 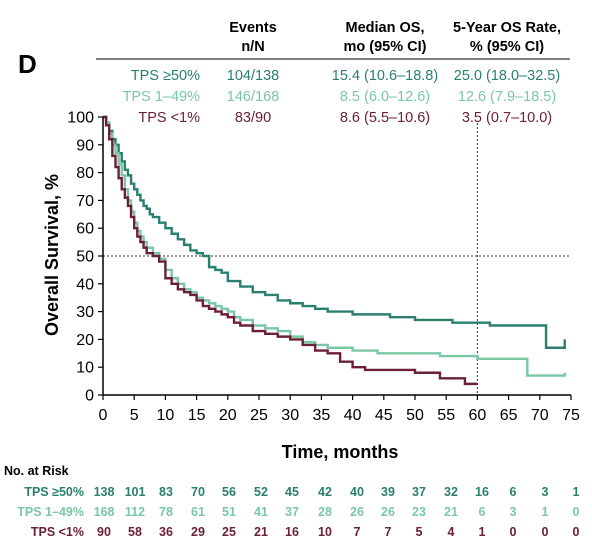 What do you see at coordinates (325, 532) in the screenshot?
I see `risk-cell: 10` at bounding box center [325, 532].